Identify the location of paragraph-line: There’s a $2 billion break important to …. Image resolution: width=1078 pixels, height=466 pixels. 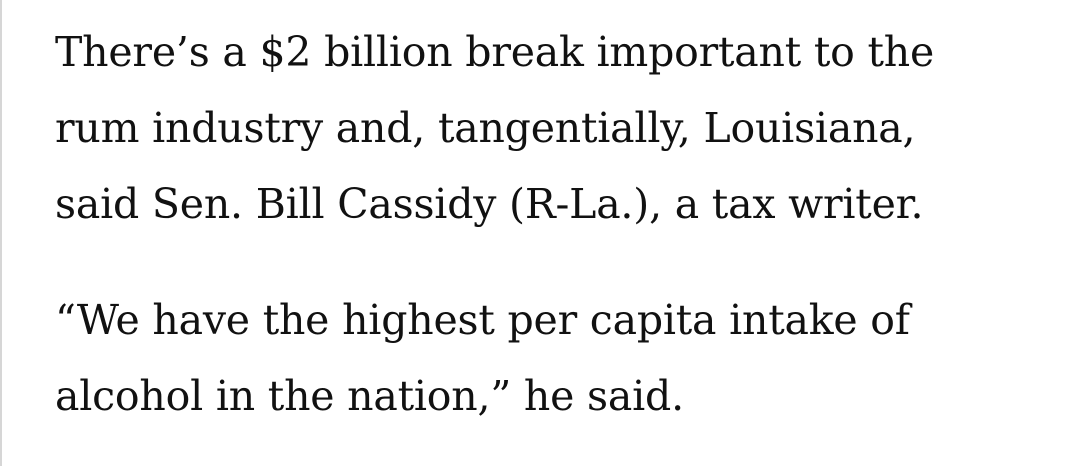
(495, 52).